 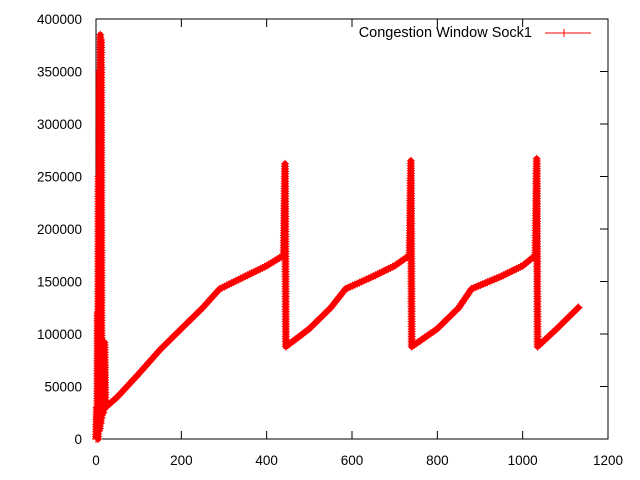 What do you see at coordinates (523, 460) in the screenshot?
I see `x-tick-label: 1000` at bounding box center [523, 460].